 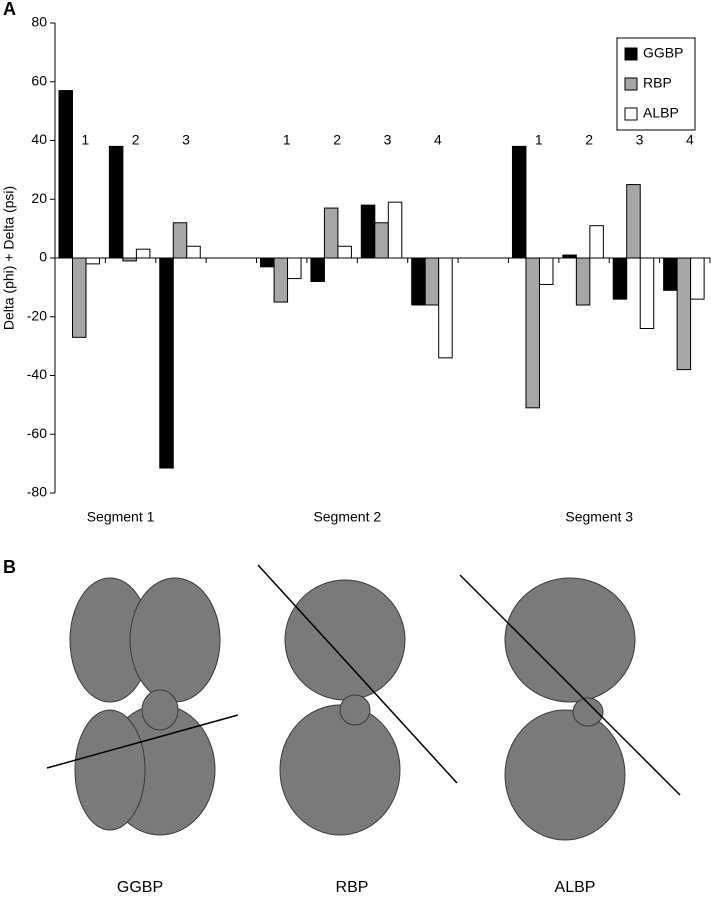 What do you see at coordinates (357, 700) in the screenshot?
I see `rbp-structure` at bounding box center [357, 700].